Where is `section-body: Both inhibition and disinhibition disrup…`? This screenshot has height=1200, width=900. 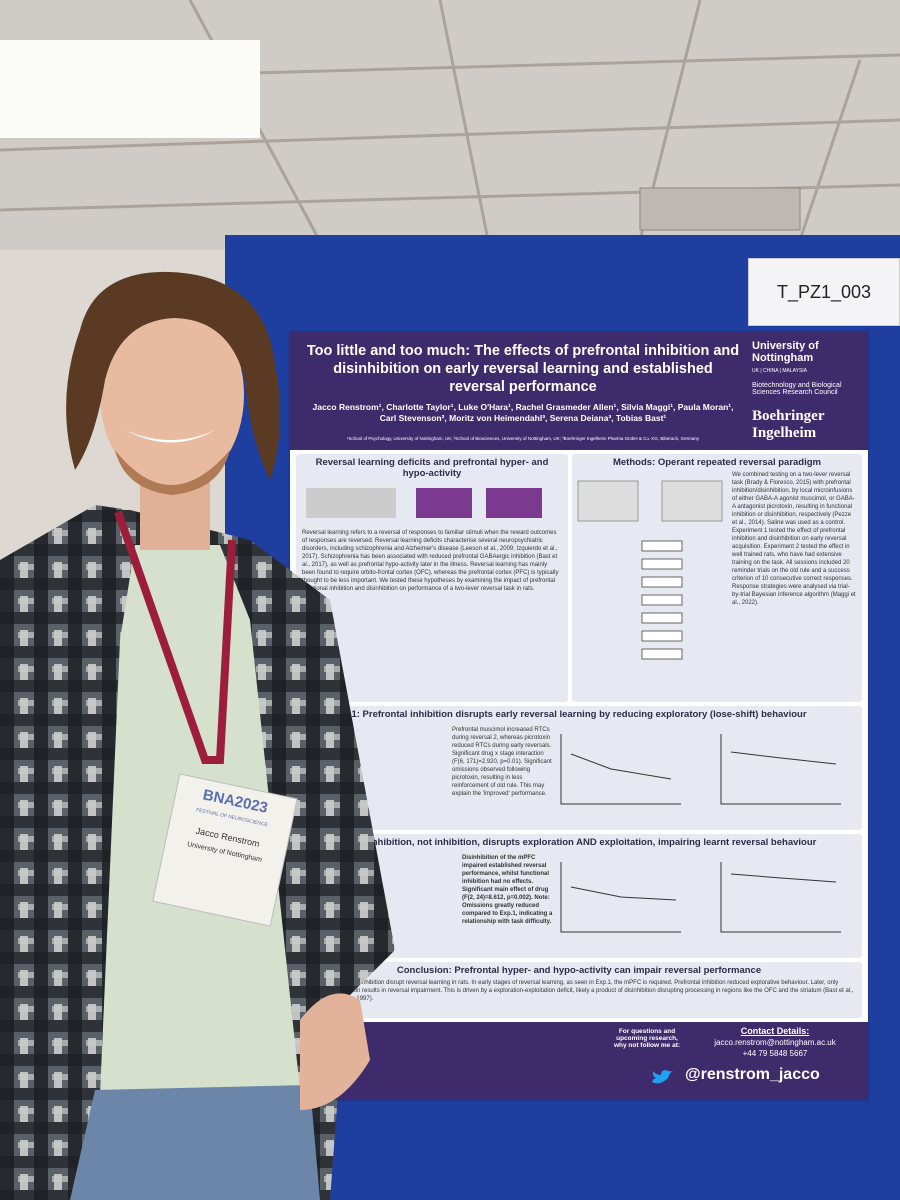
section-body: Both inhibition and disinhibition disrup… is located at coordinates (578, 991).